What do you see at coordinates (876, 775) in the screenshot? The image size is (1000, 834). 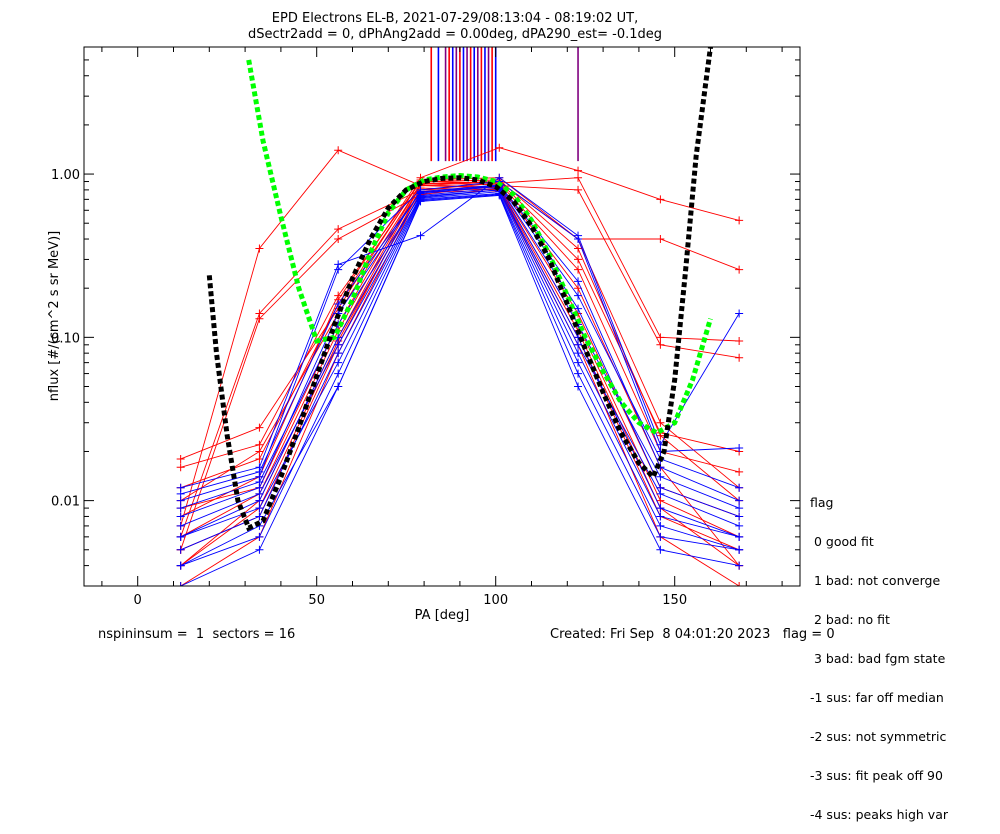 I see `legend-item: -3 sus: fit peak off 90` at bounding box center [876, 775].